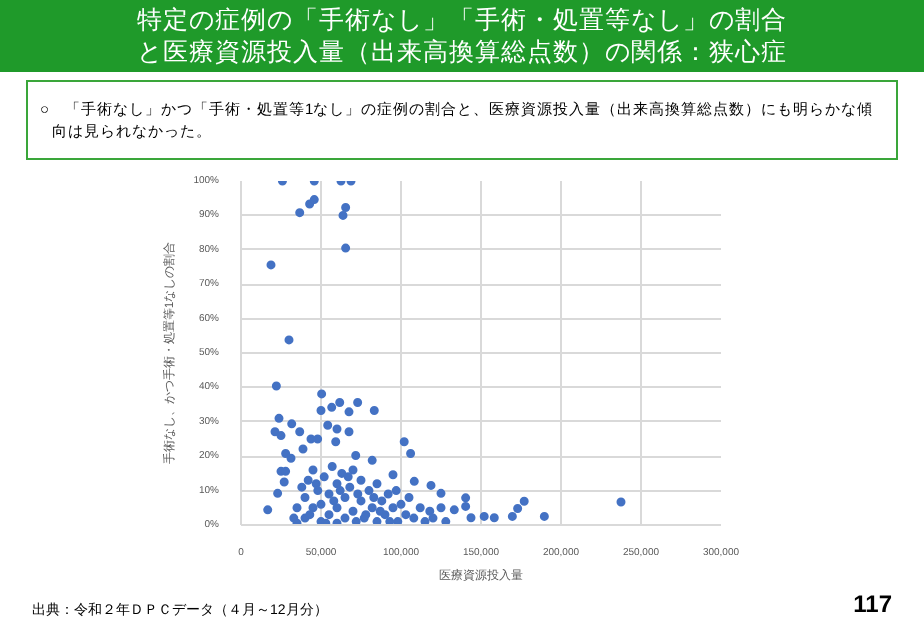 The image size is (924, 640). What do you see at coordinates (462, 36) in the screenshot?
I see `chart-title: 特定の症例の「手術なし」「手術・処置等なし」の割合と医療資源投入量（出来高換算総点数）の関係：狭心症` at bounding box center [462, 36].